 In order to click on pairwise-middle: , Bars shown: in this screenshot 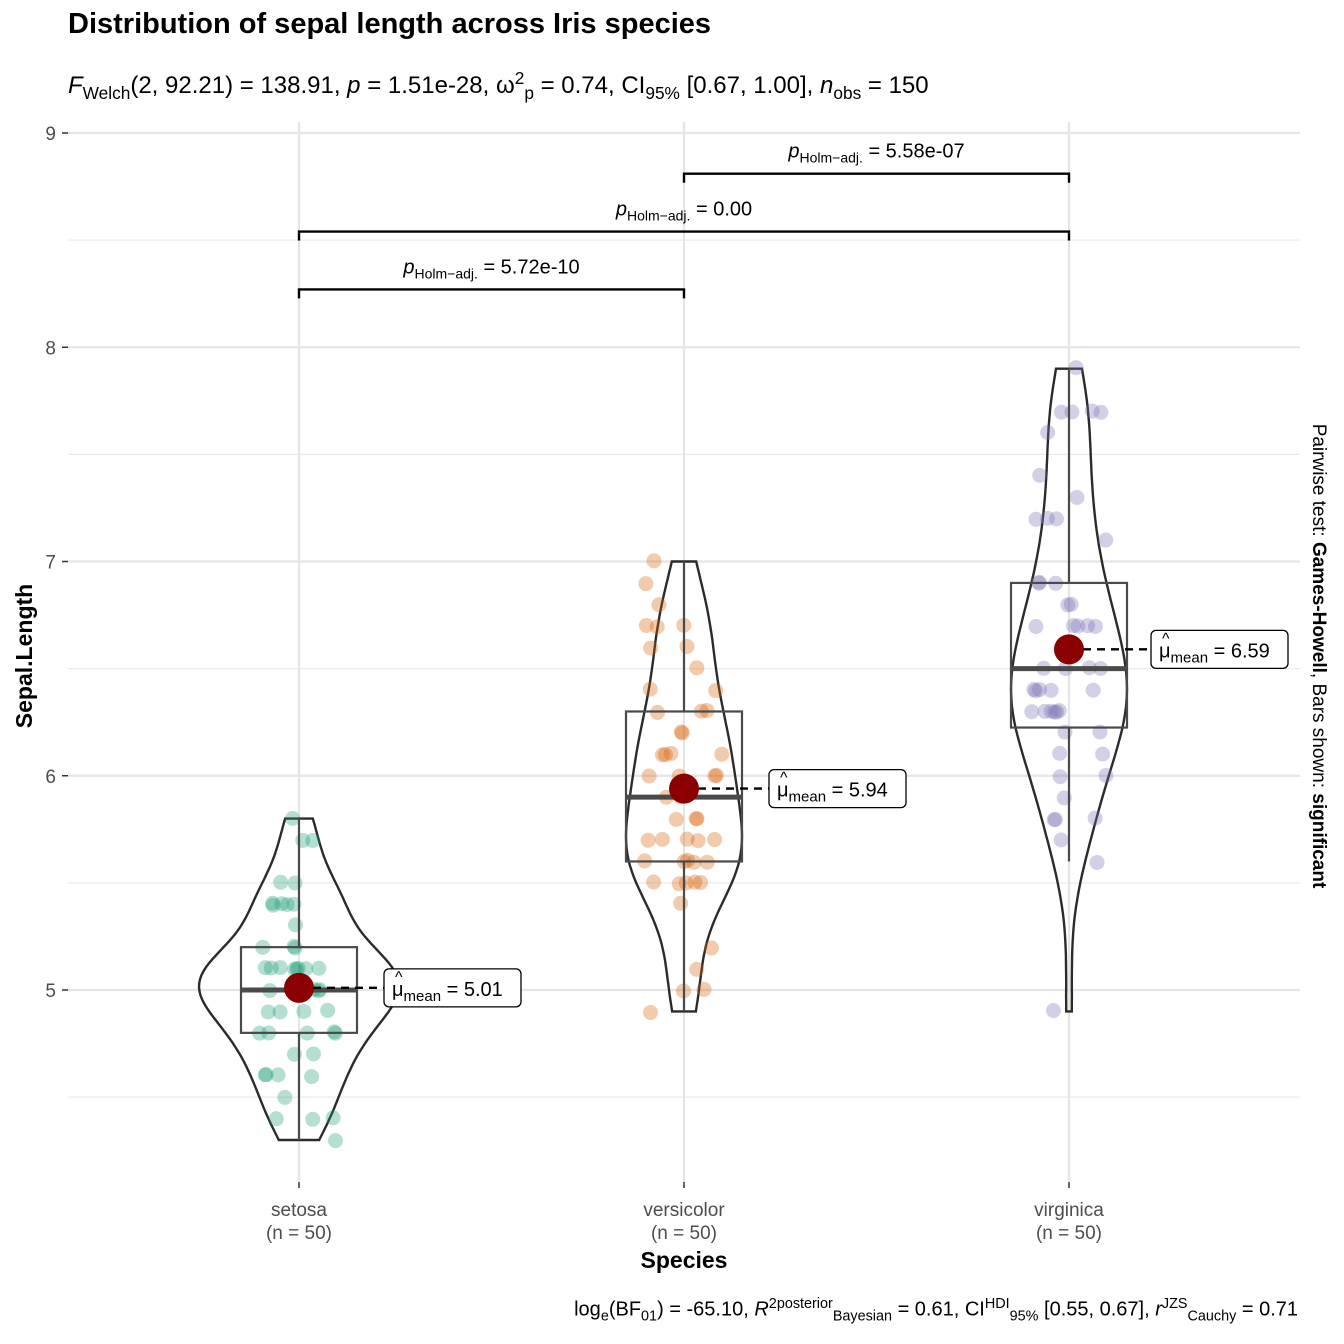, I will do `click(1318, 733)`.